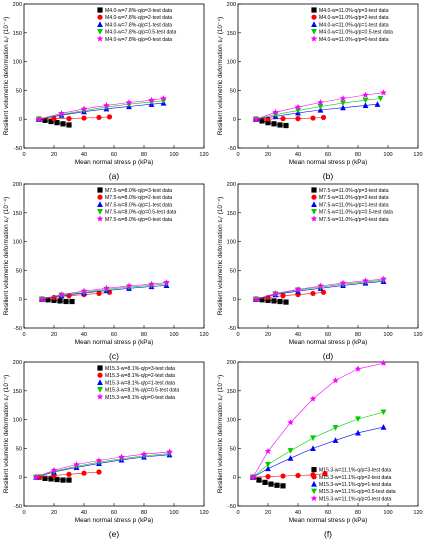 The width and height of the screenshot is (425, 550). I want to click on legend-entry: M4.0-w=11.0%-q/p=1-test data, so click(354, 25).